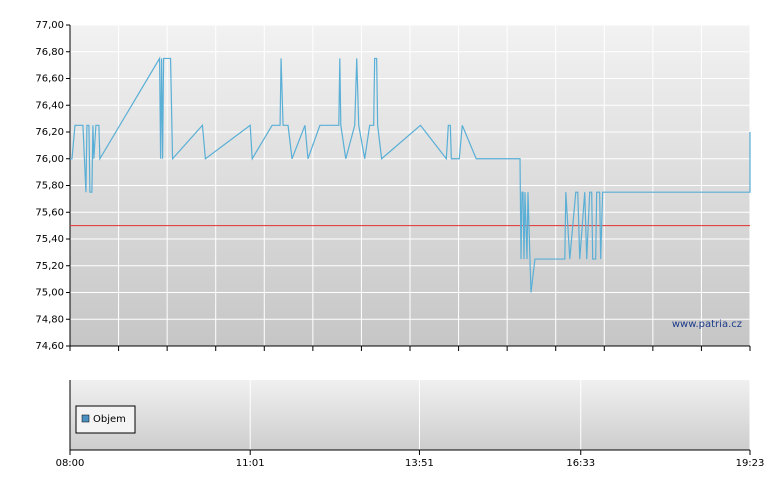 Image resolution: width=780 pixels, height=490 pixels. Describe the element at coordinates (49, 25) in the screenshot. I see `y-tick-label: 77,00` at that location.